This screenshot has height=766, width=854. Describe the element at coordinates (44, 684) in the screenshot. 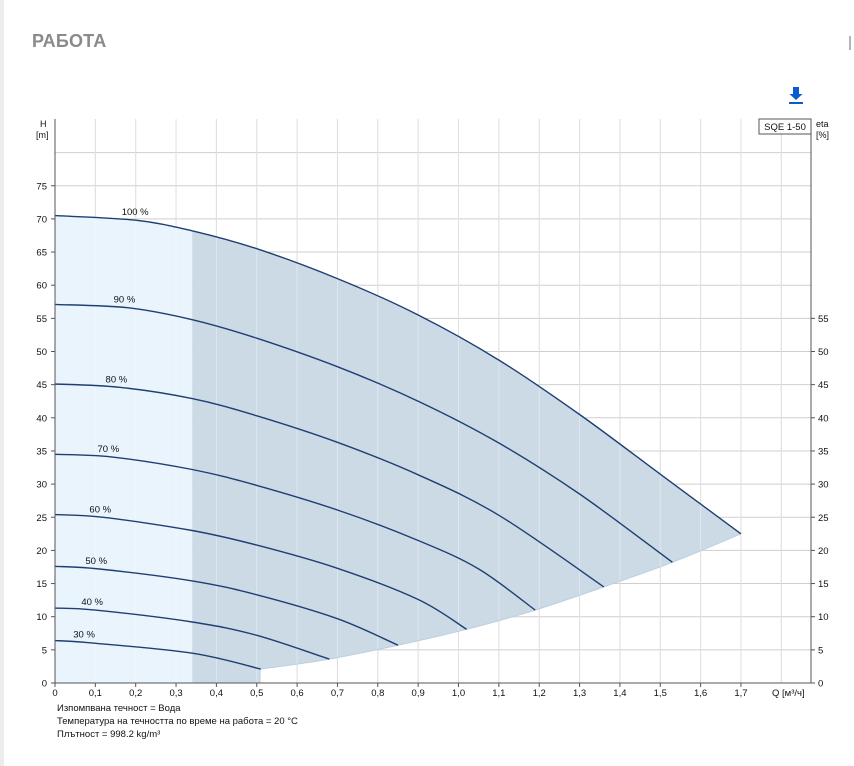

I see `y-left-tick-label: 0` at that location.